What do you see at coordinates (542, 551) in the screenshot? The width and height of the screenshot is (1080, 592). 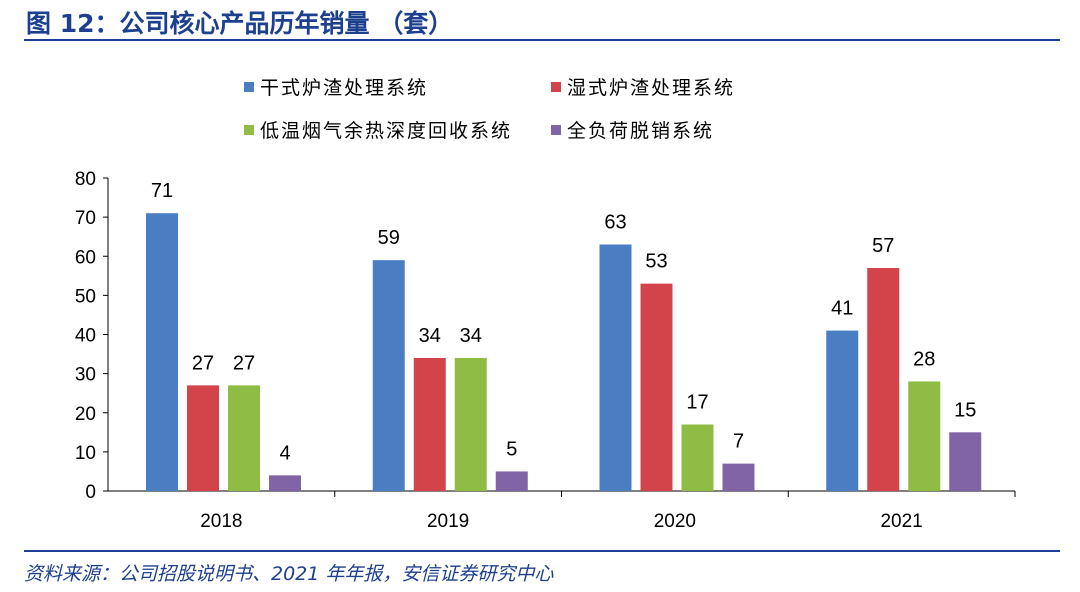 I see `source-rule` at bounding box center [542, 551].